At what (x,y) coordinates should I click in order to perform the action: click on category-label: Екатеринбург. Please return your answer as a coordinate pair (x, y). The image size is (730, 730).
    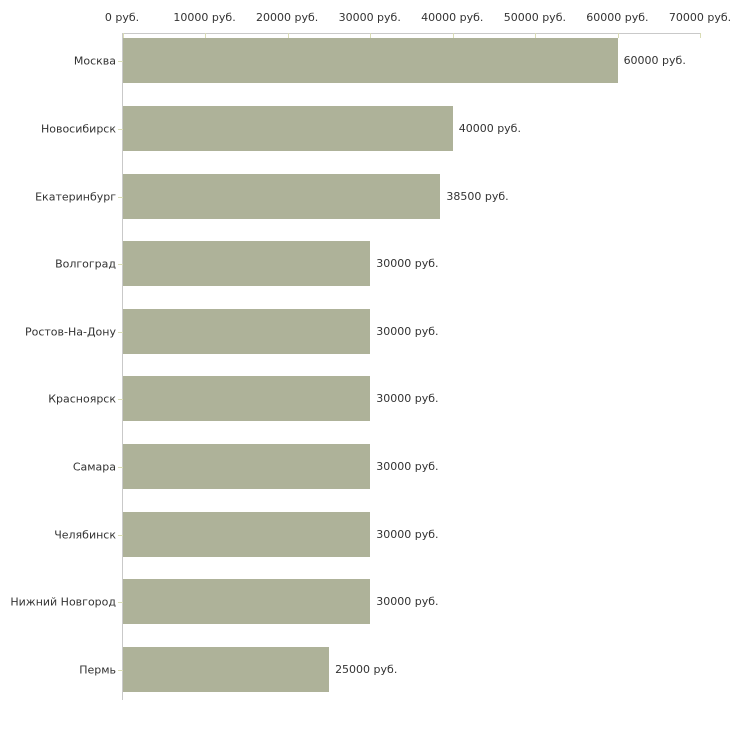
    Looking at the image, I should click on (75, 196).